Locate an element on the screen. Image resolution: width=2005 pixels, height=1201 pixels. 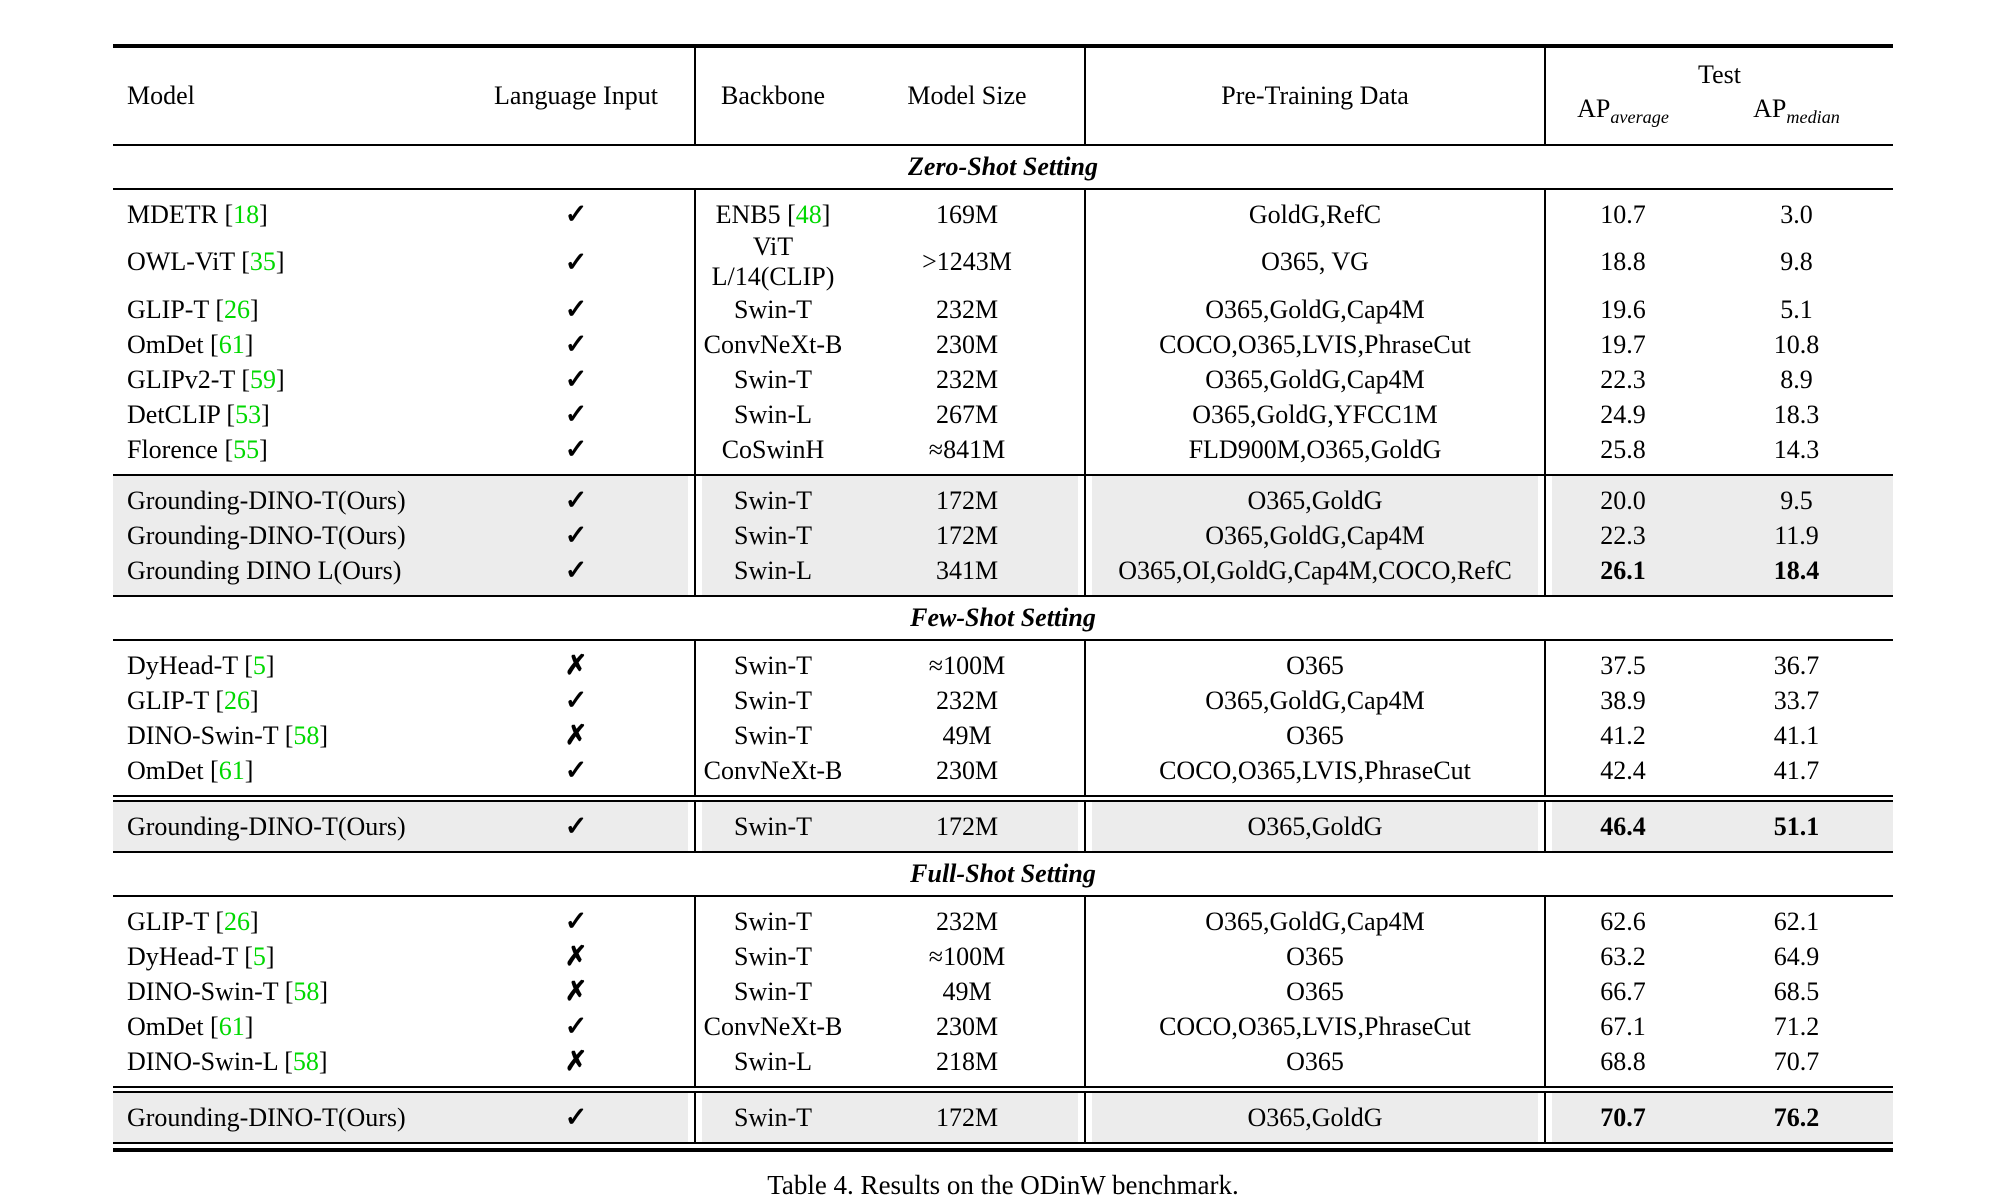
ap-average-cell: 68.8 is located at coordinates (1622, 1065).